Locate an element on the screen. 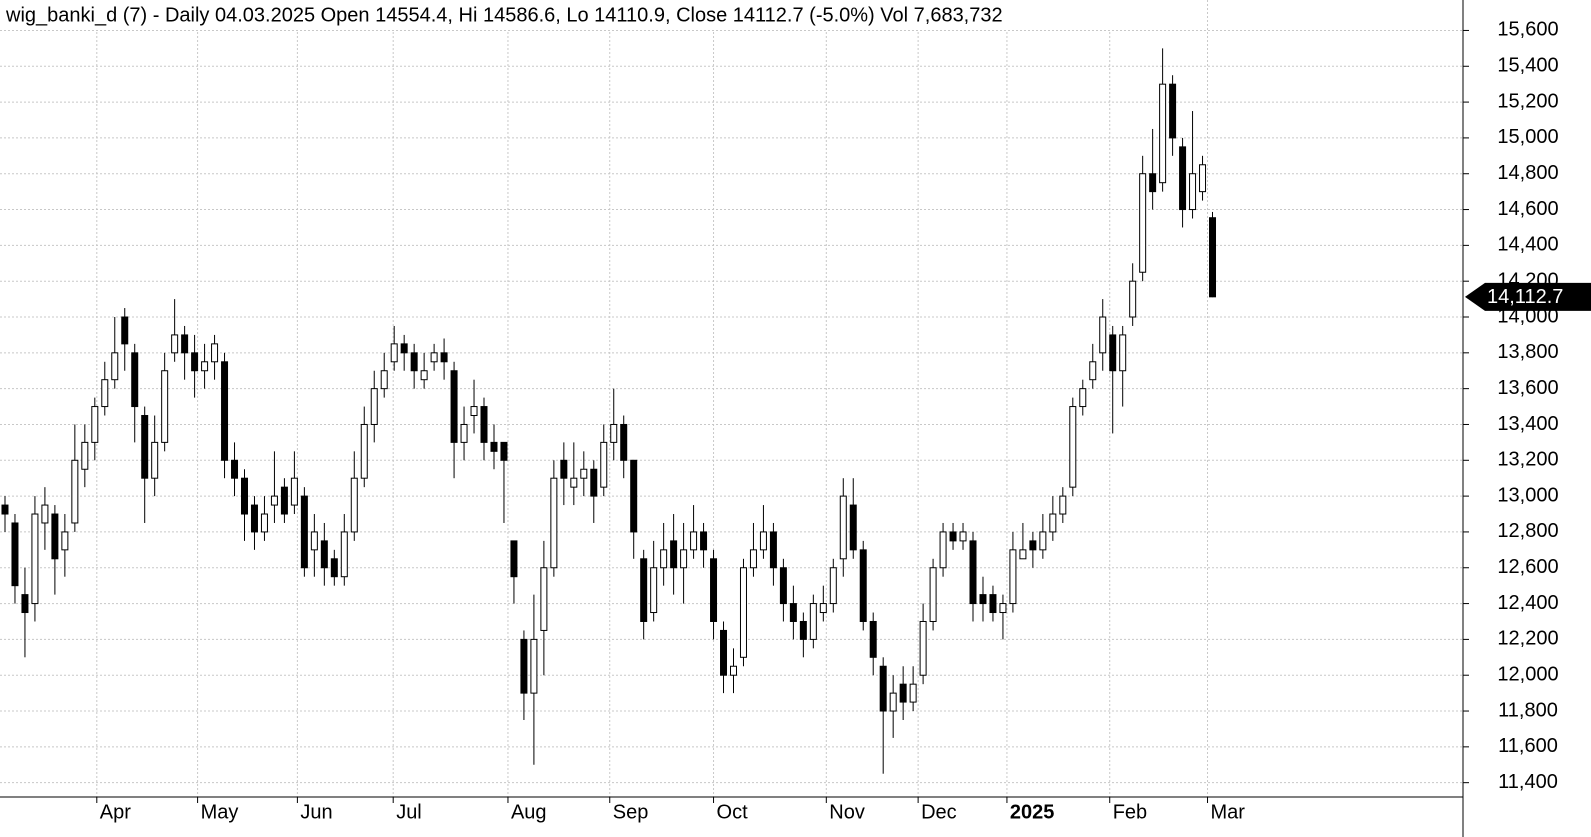 This screenshot has width=1591, height=837. x-tick-label: Aug is located at coordinates (529, 812).